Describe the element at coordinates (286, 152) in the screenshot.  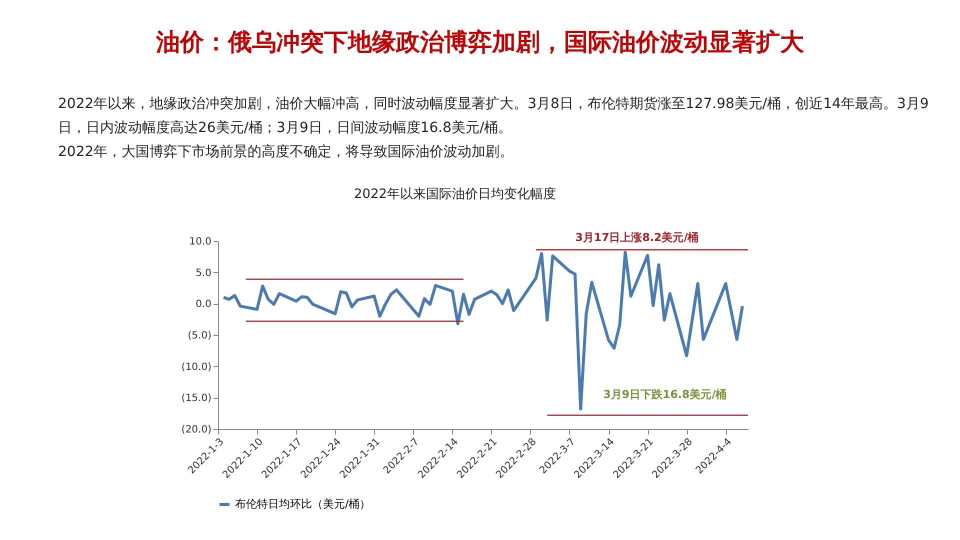
I see `text: 2022年，大国博弈下市场前景的高度不确定，将导致国际油价波动加剧。` at that location.